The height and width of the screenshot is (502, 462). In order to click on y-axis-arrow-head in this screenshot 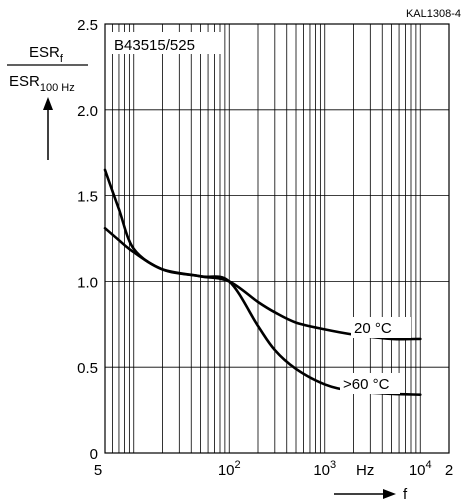, I will do `click(48, 103)`.